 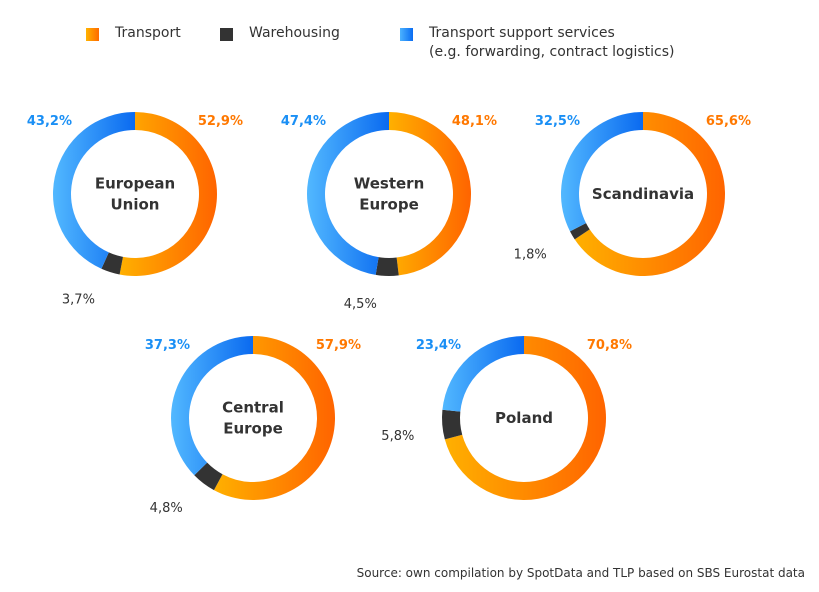 I want to click on value-label-warehousing: 1,8%, so click(x=530, y=255).